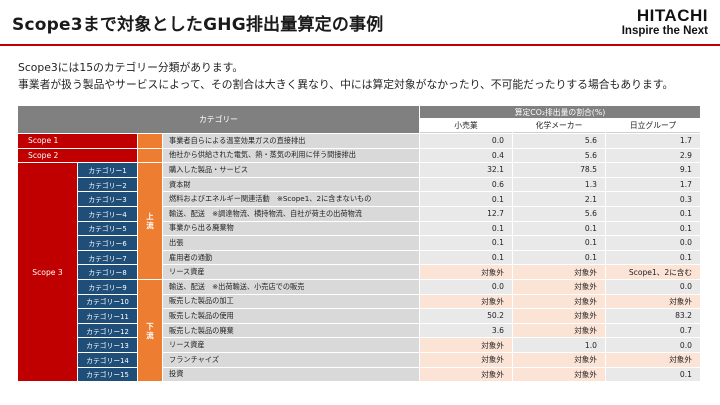  I want to click on scope-label: Scope 2, so click(77, 155).